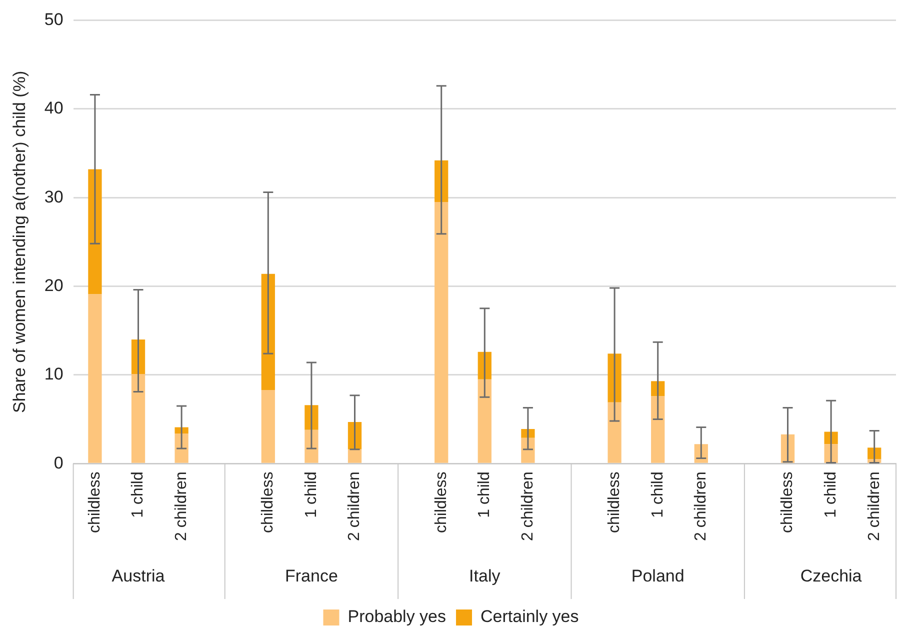 This screenshot has height=636, width=904. What do you see at coordinates (139, 576) in the screenshot?
I see `text: Austria` at bounding box center [139, 576].